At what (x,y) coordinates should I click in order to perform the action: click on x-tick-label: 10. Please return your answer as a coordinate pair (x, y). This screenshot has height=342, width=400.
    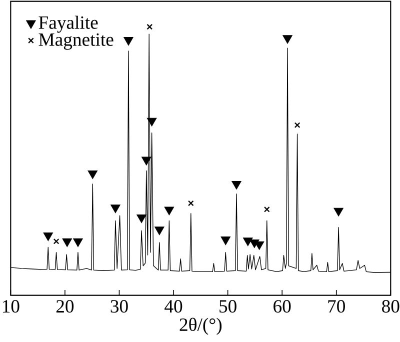
    Looking at the image, I should click on (11, 306).